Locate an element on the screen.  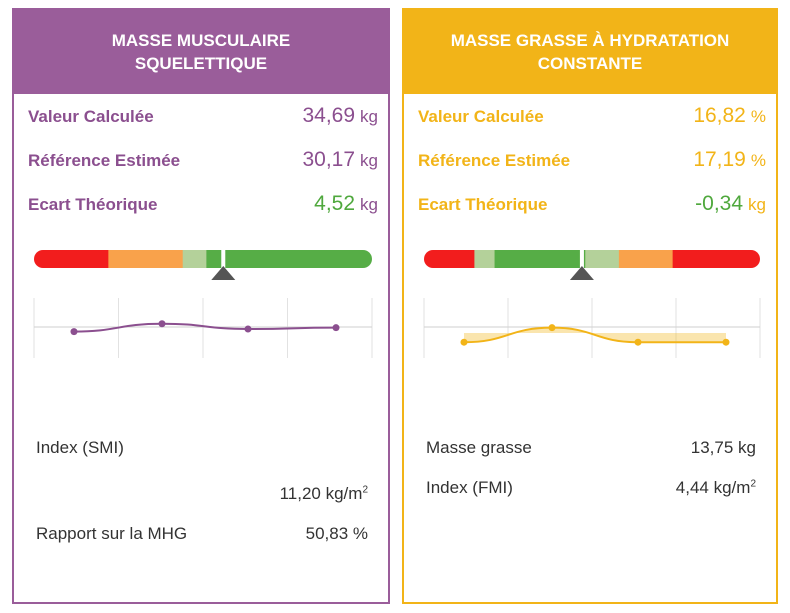
fat-estimated-reference-unit: % is located at coordinates (758, 160).